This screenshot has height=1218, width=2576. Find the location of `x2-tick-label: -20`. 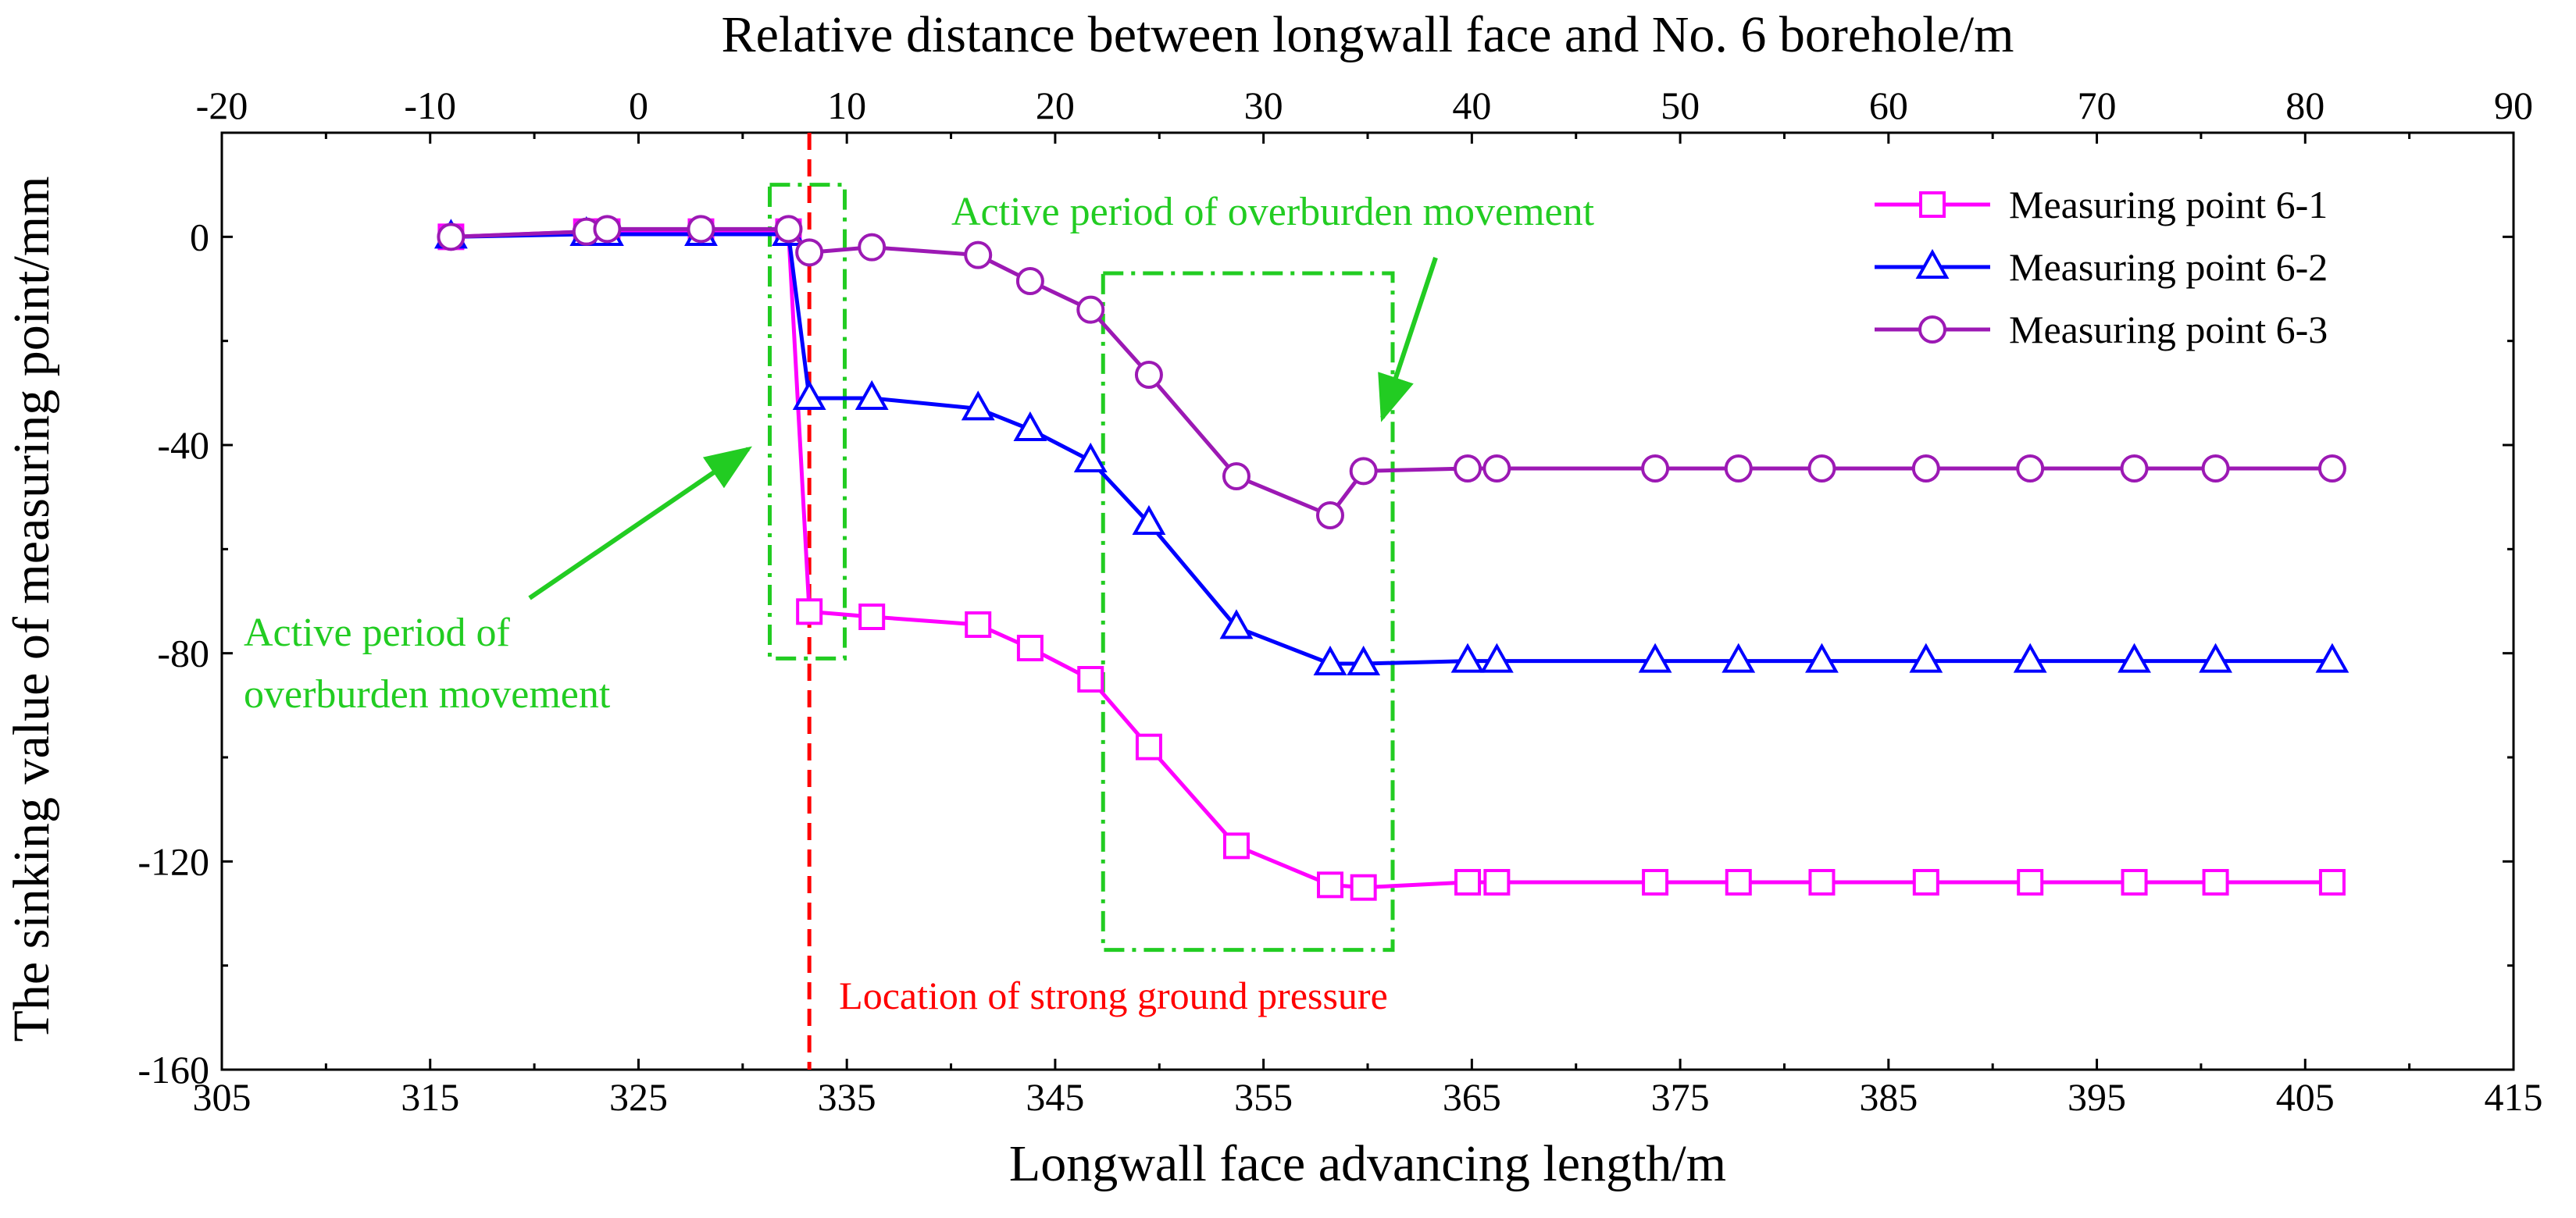

x2-tick-label: -20 is located at coordinates (222, 105).